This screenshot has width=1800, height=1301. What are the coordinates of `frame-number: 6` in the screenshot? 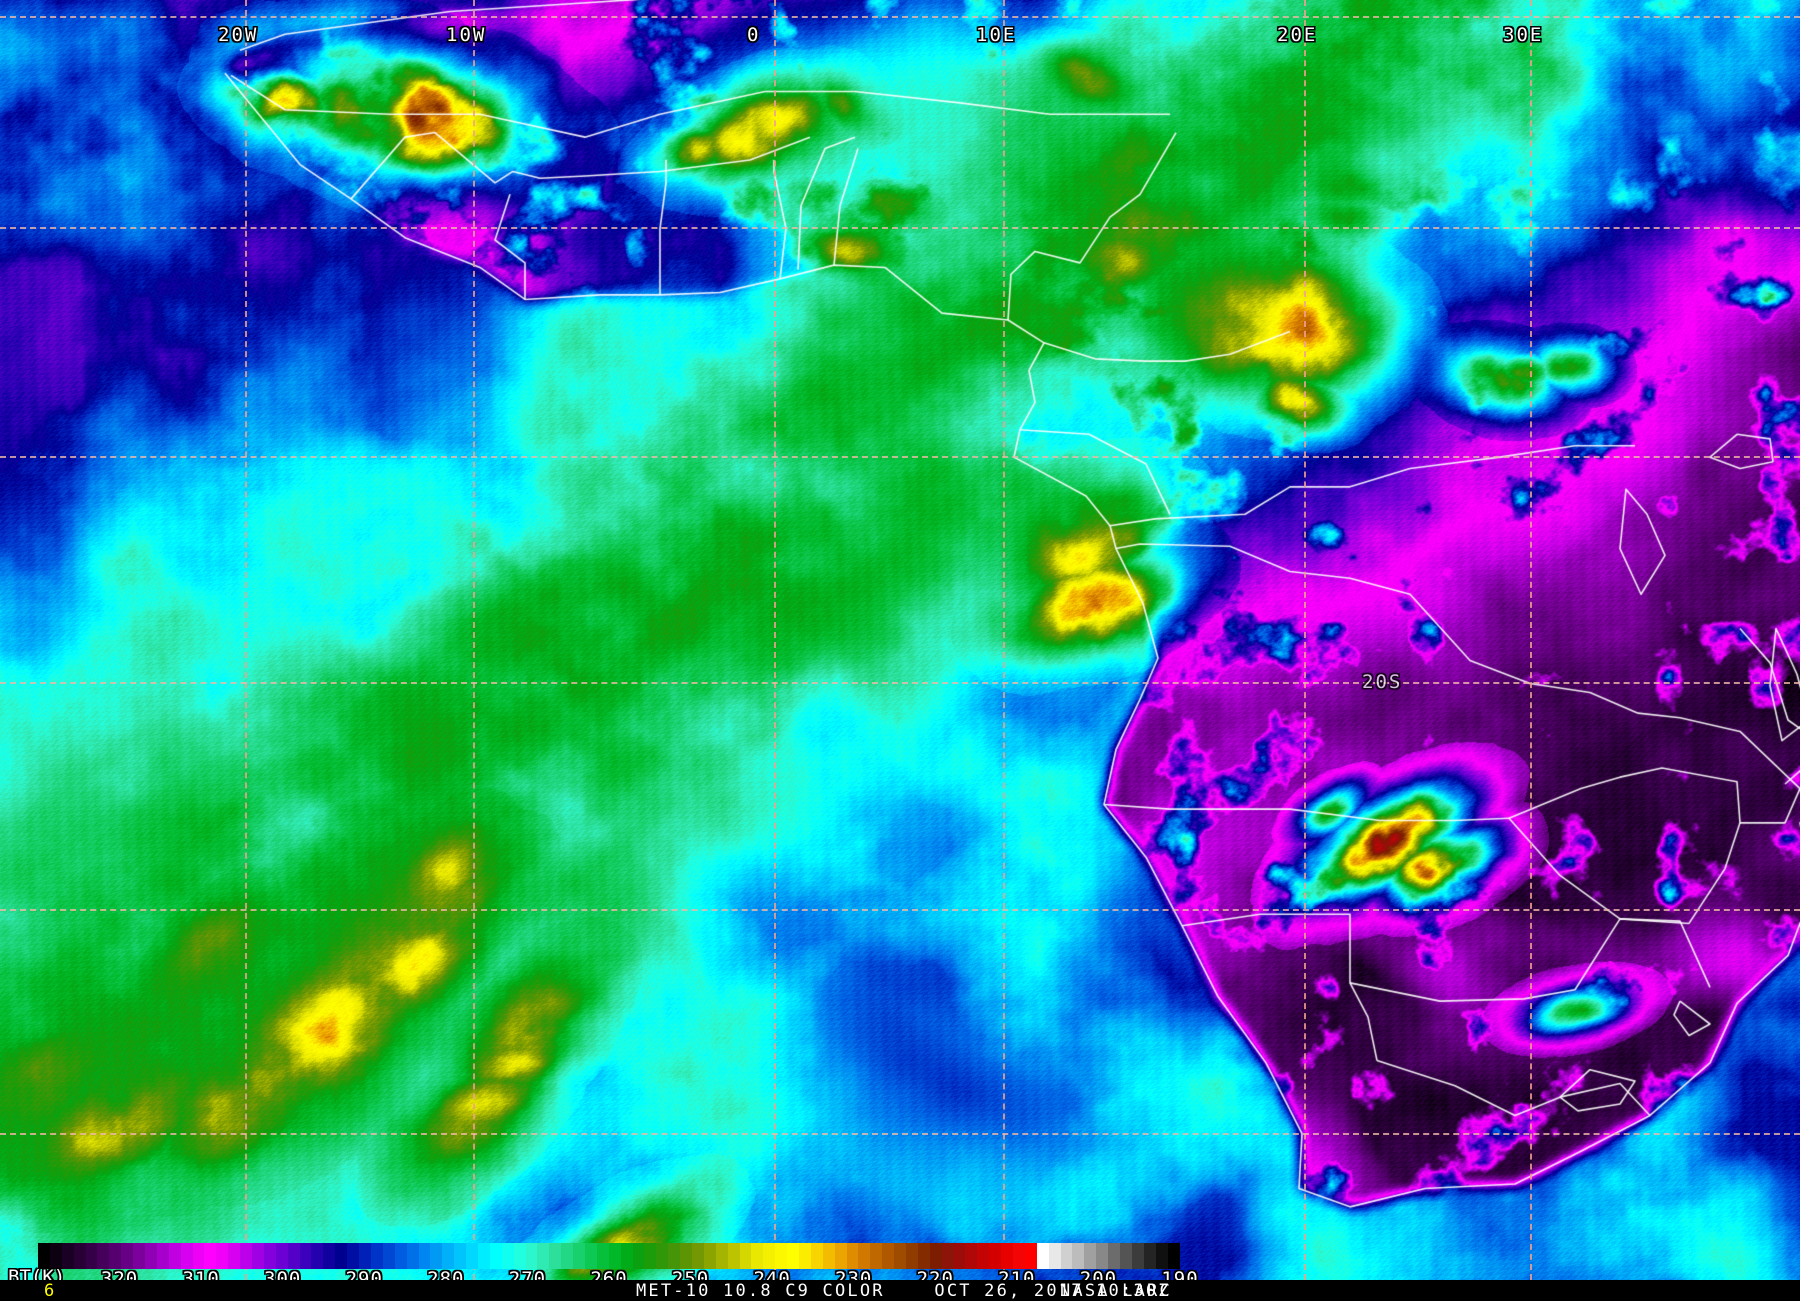 It's located at (49, 1291).